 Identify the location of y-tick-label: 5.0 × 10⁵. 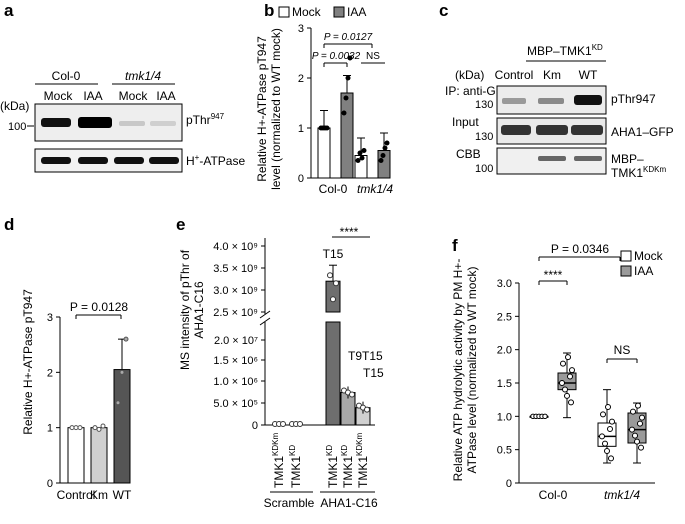
(235, 404).